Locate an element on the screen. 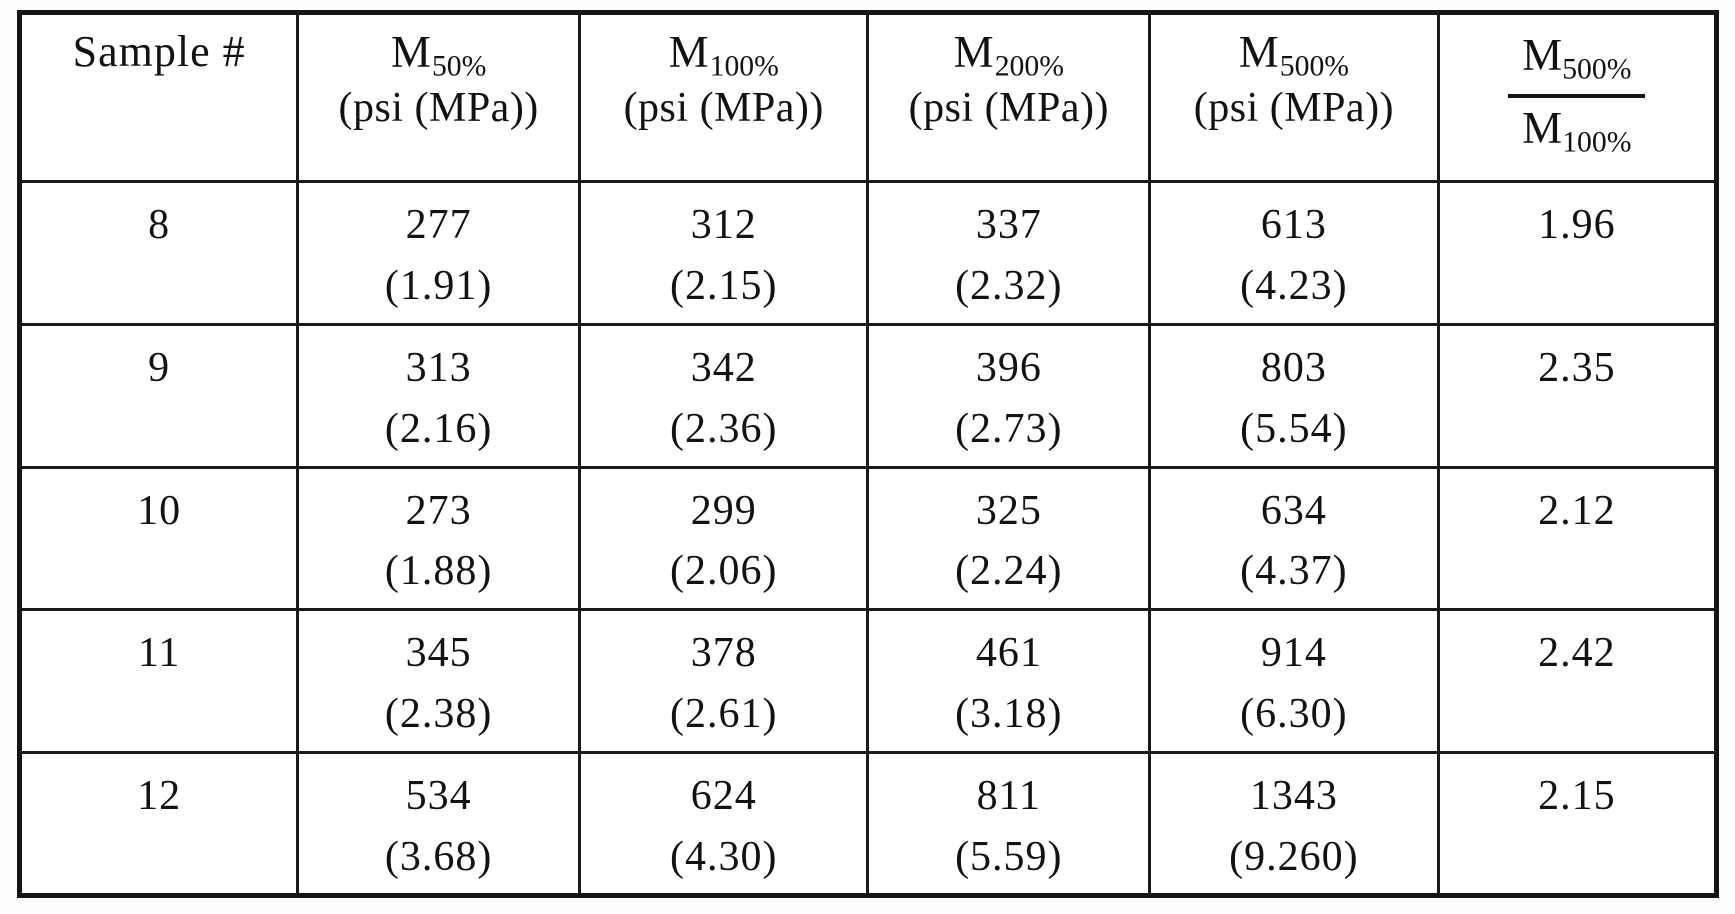 The width and height of the screenshot is (1735, 914). m100-cell: 378 (2.61) is located at coordinates (723, 681).